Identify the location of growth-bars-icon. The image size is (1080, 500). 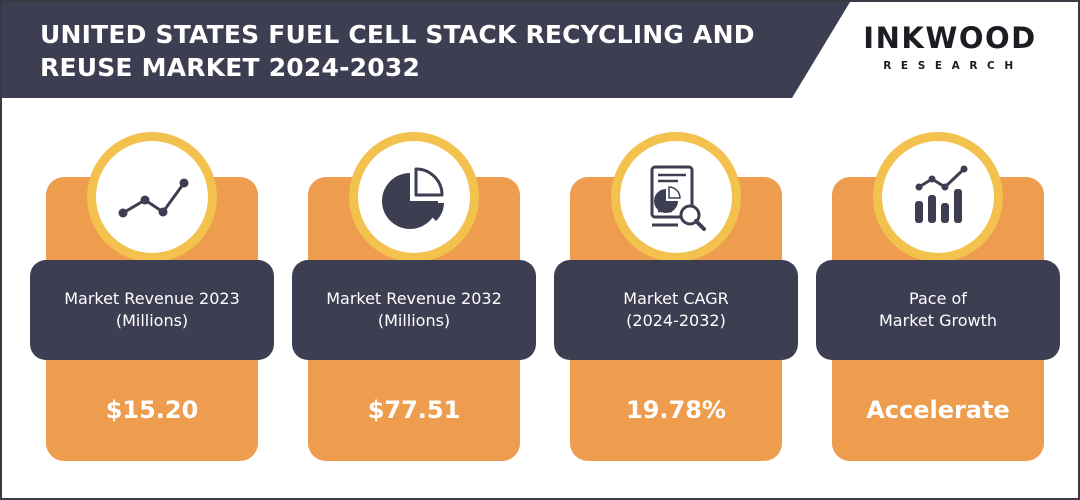
(941, 194).